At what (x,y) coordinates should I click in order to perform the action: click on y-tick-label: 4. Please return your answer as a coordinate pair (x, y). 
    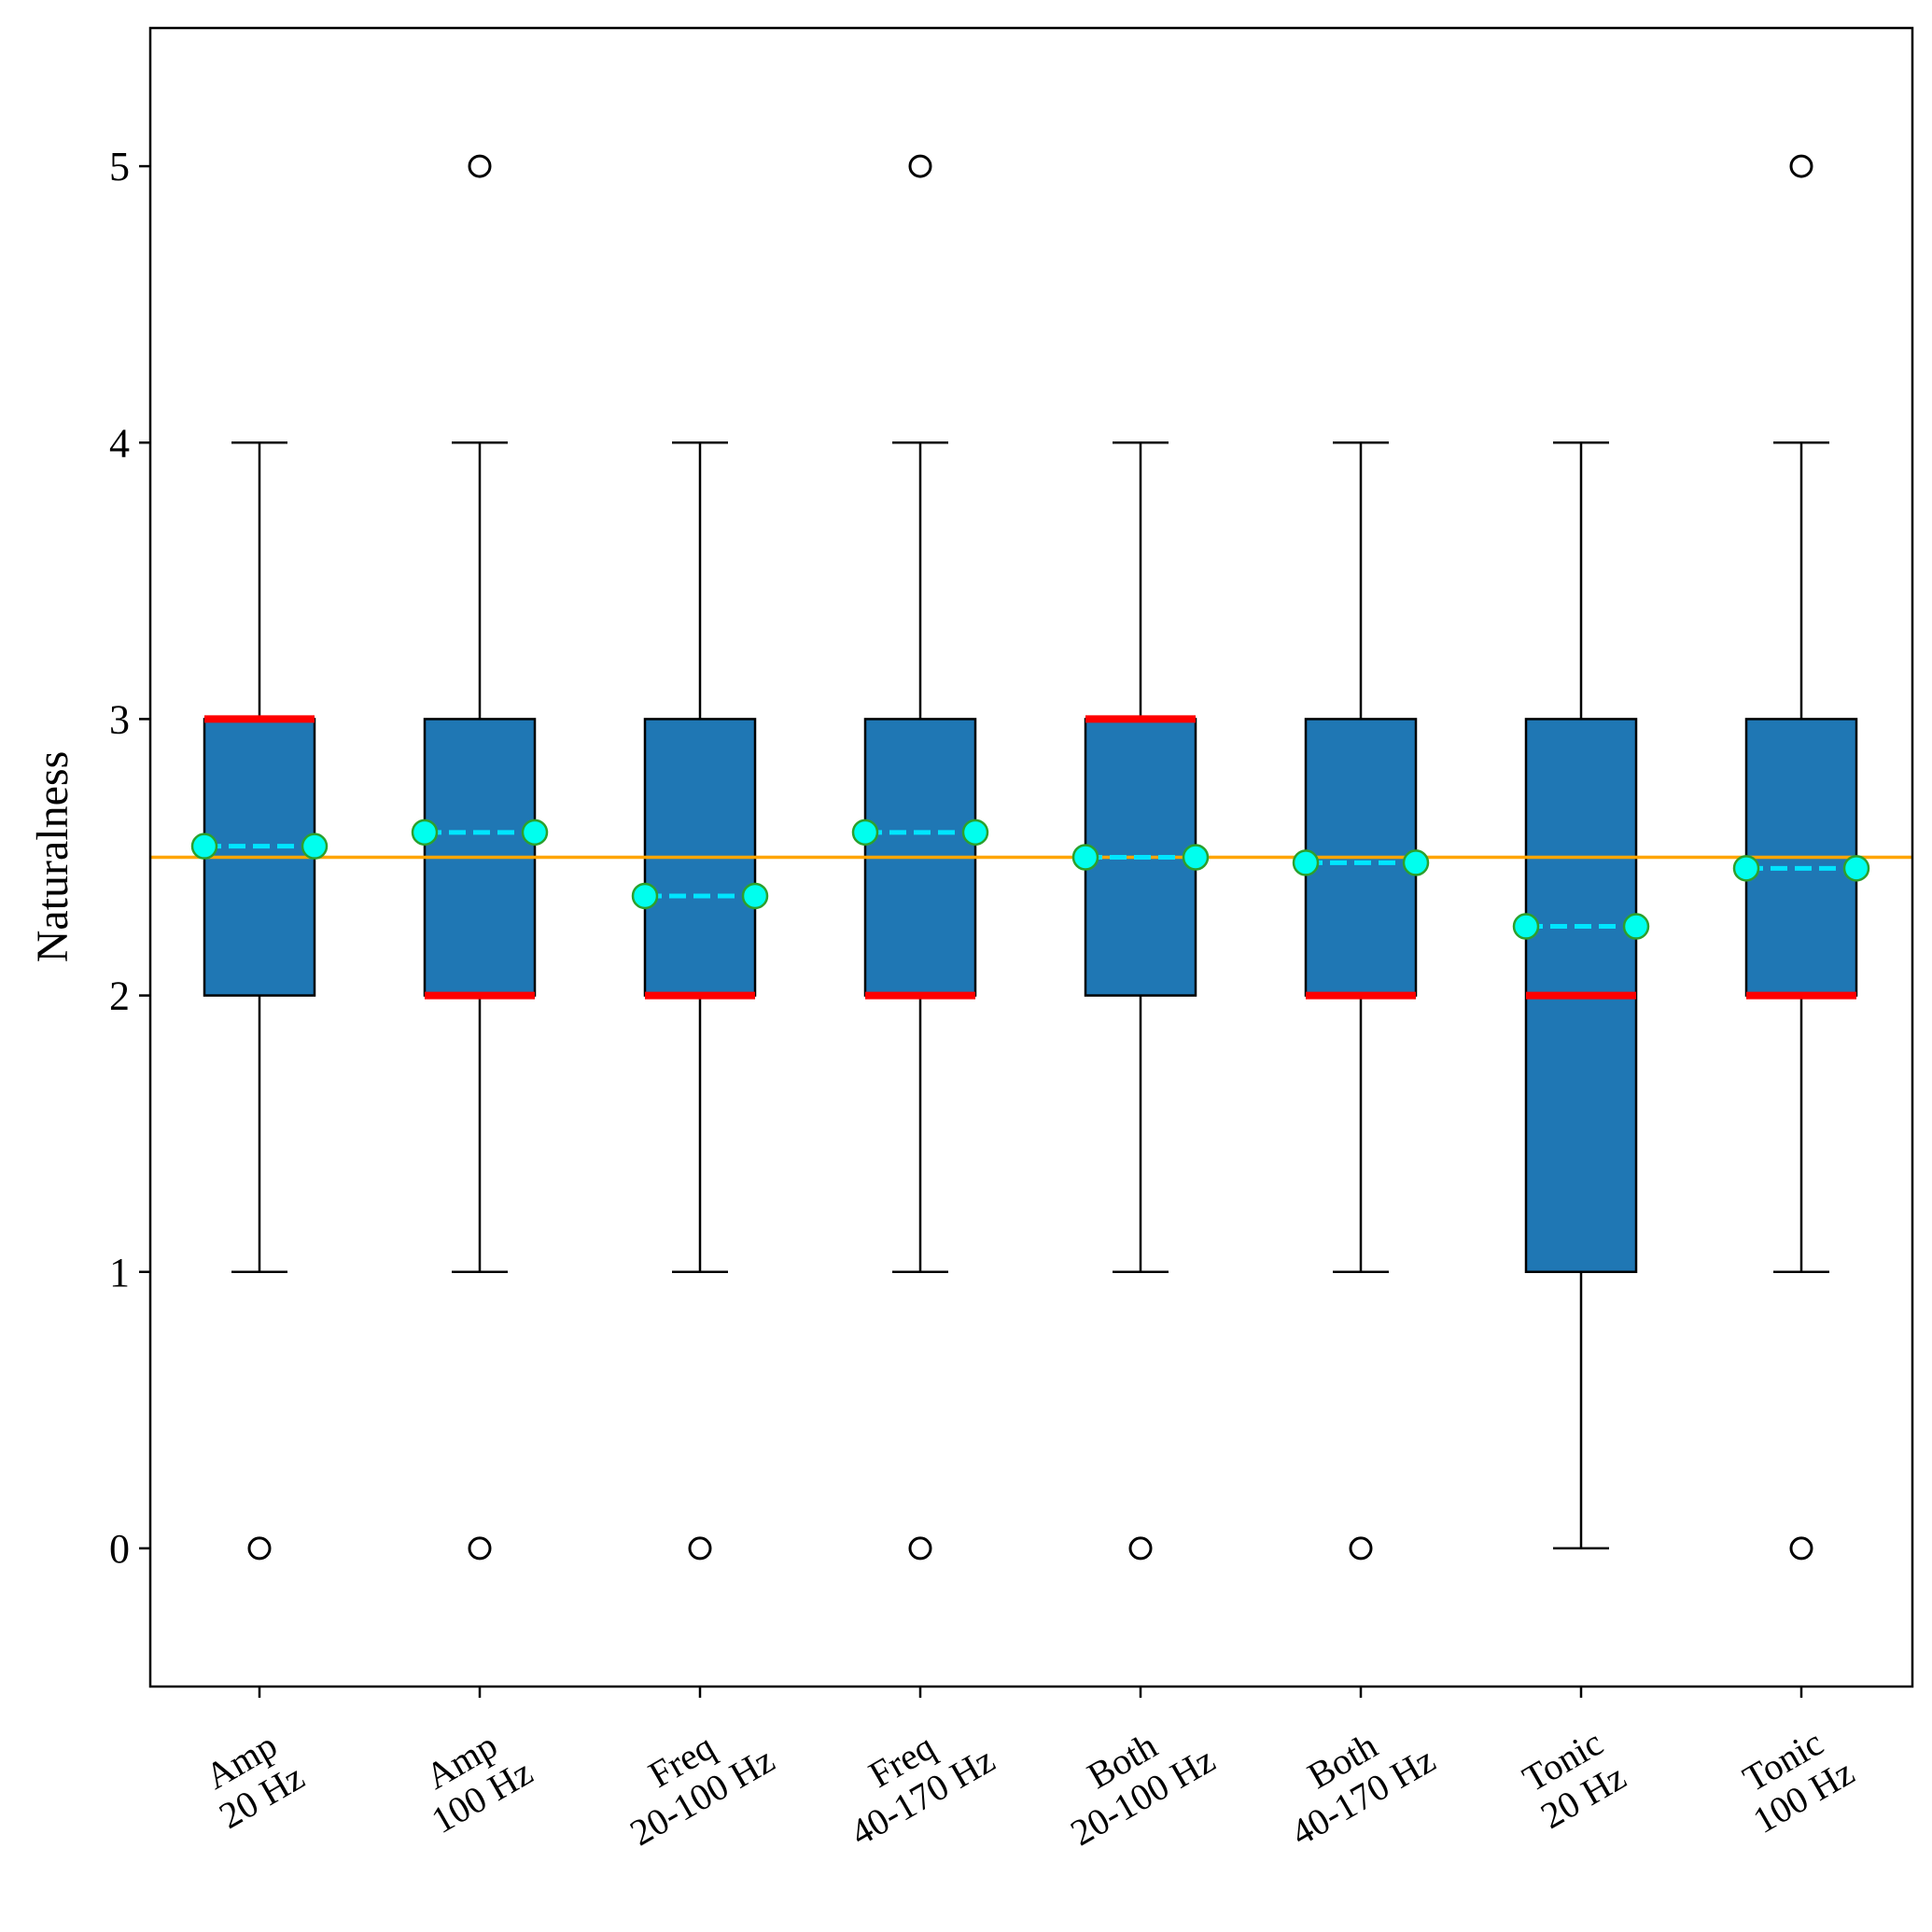
    Looking at the image, I should click on (119, 443).